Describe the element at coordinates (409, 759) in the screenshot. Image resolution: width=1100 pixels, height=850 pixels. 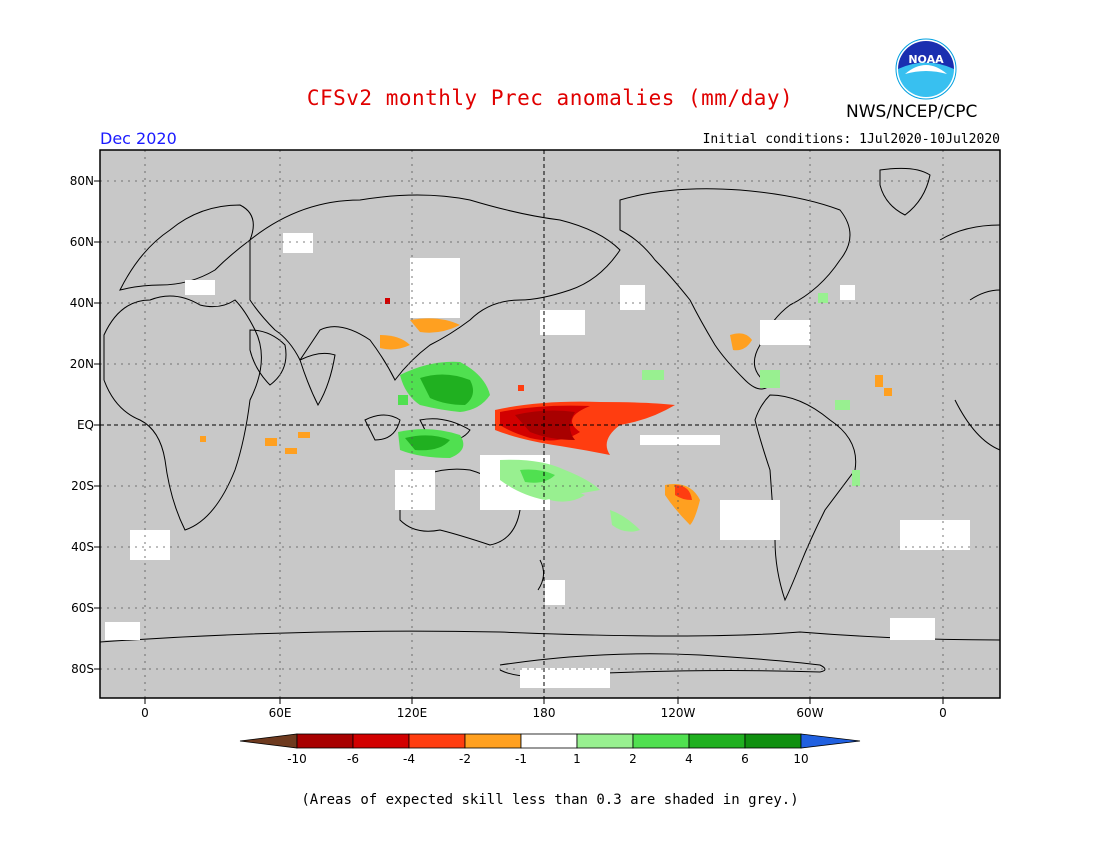
I see `colorbar-label: -4` at that location.